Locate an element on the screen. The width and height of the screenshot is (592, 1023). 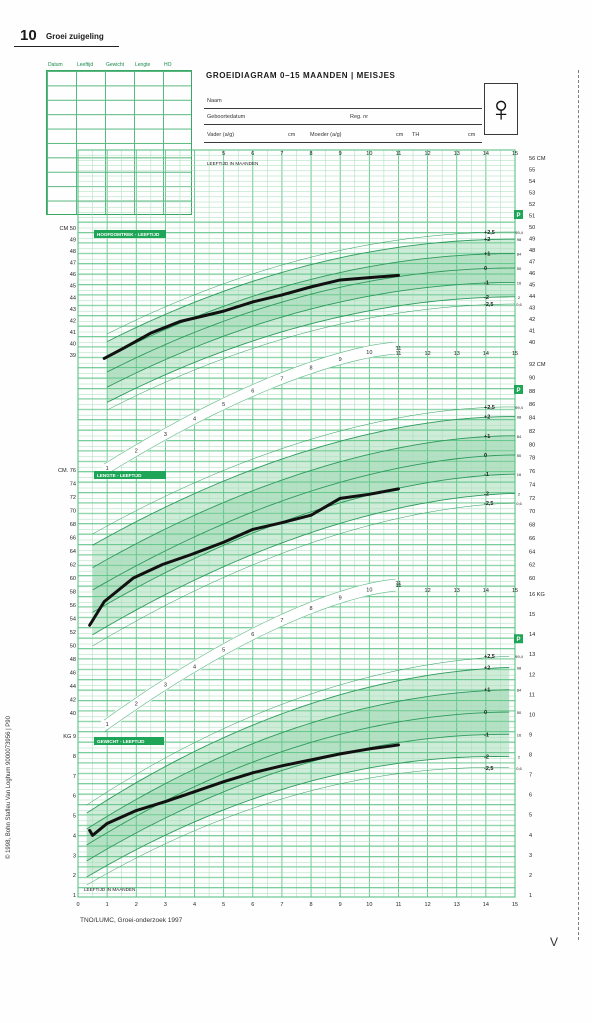
right-tick-label: 48 is located at coordinates (532, 251).